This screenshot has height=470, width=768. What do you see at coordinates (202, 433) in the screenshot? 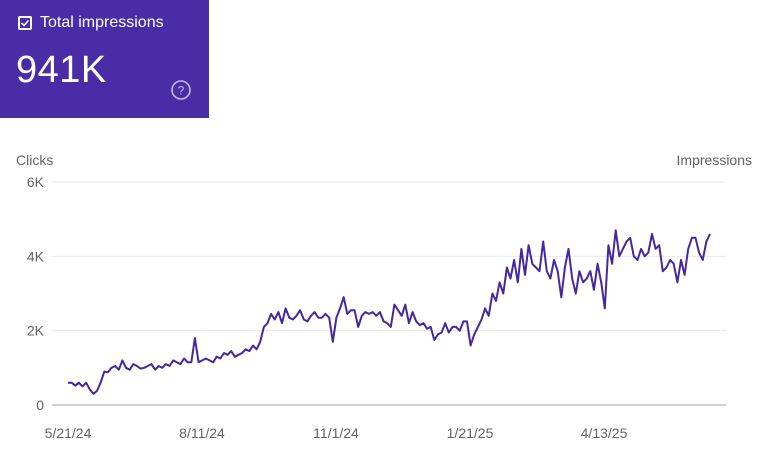
I see `x-tick-label: 8/11/24` at bounding box center [202, 433].